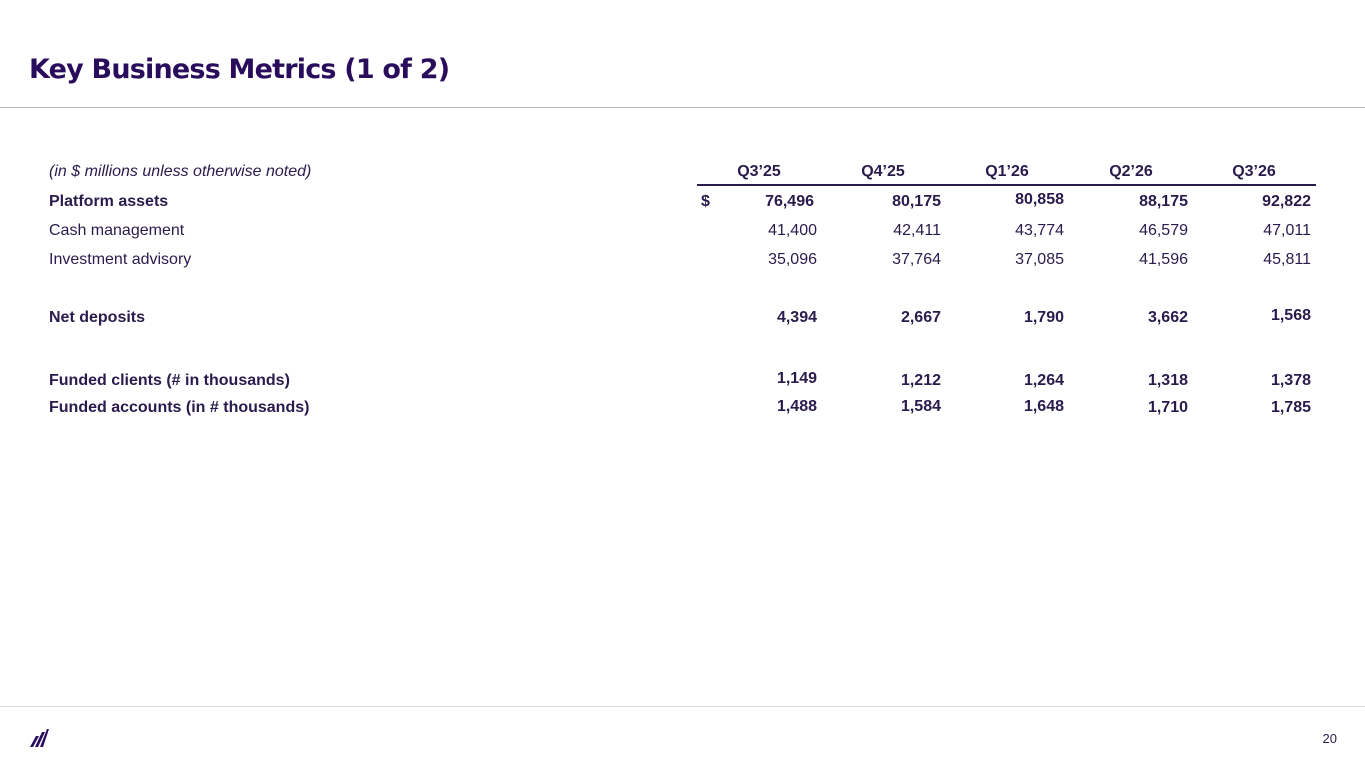 Image resolution: width=1365 pixels, height=768 pixels. What do you see at coordinates (1167, 407) in the screenshot?
I see `value-q2-26: 1,710` at bounding box center [1167, 407].